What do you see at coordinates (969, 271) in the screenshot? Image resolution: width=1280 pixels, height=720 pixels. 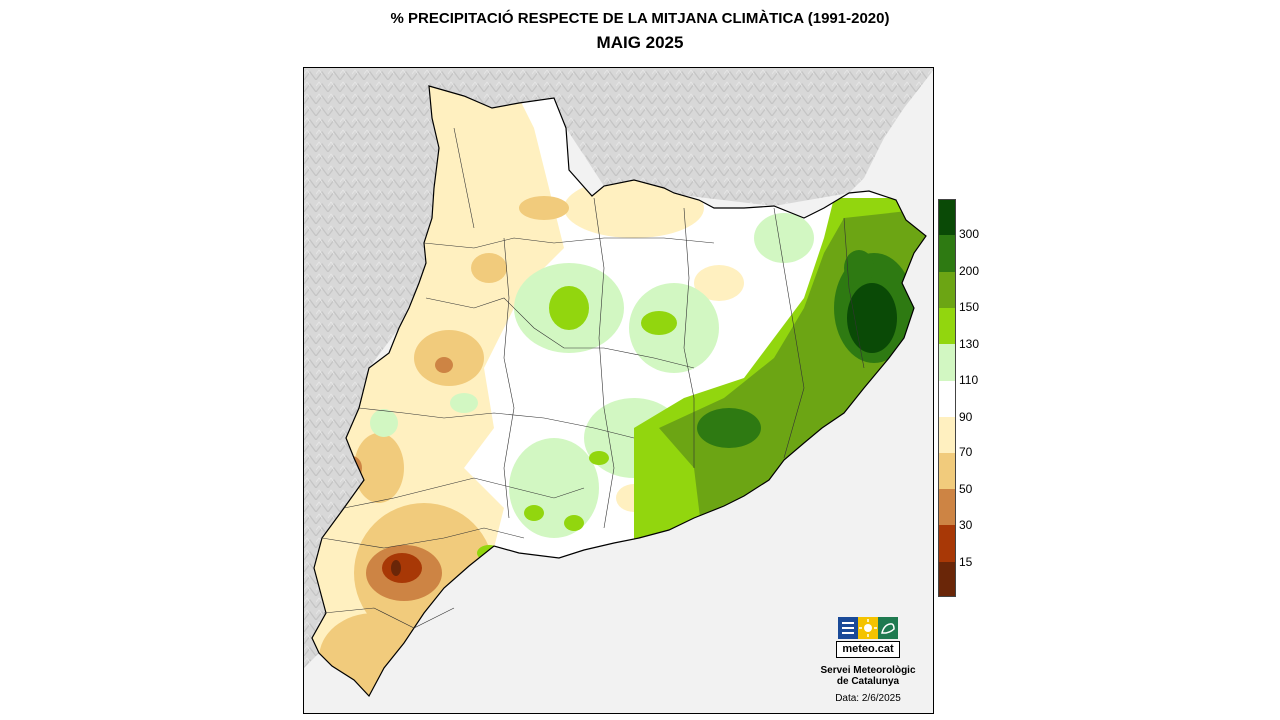 I see `legend-label: 200` at bounding box center [969, 271].